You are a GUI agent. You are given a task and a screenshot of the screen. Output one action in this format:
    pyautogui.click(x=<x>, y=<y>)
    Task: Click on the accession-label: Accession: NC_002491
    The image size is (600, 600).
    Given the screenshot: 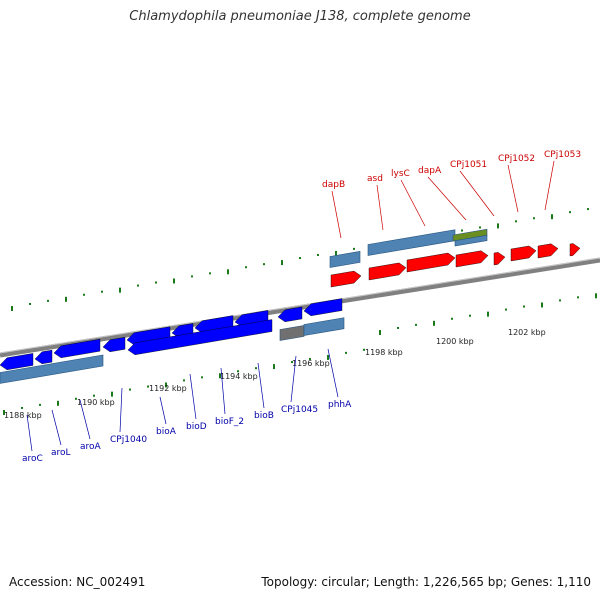 What is the action you would take?
    pyautogui.click(x=77, y=582)
    